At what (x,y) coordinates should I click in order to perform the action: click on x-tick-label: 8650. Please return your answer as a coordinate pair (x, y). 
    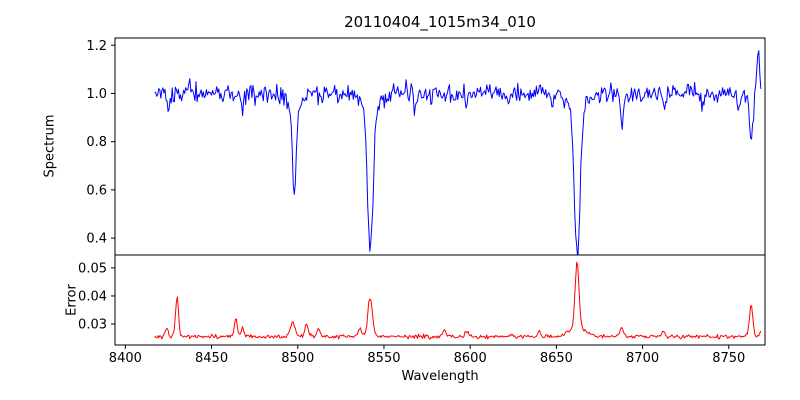
    Looking at the image, I should click on (556, 358).